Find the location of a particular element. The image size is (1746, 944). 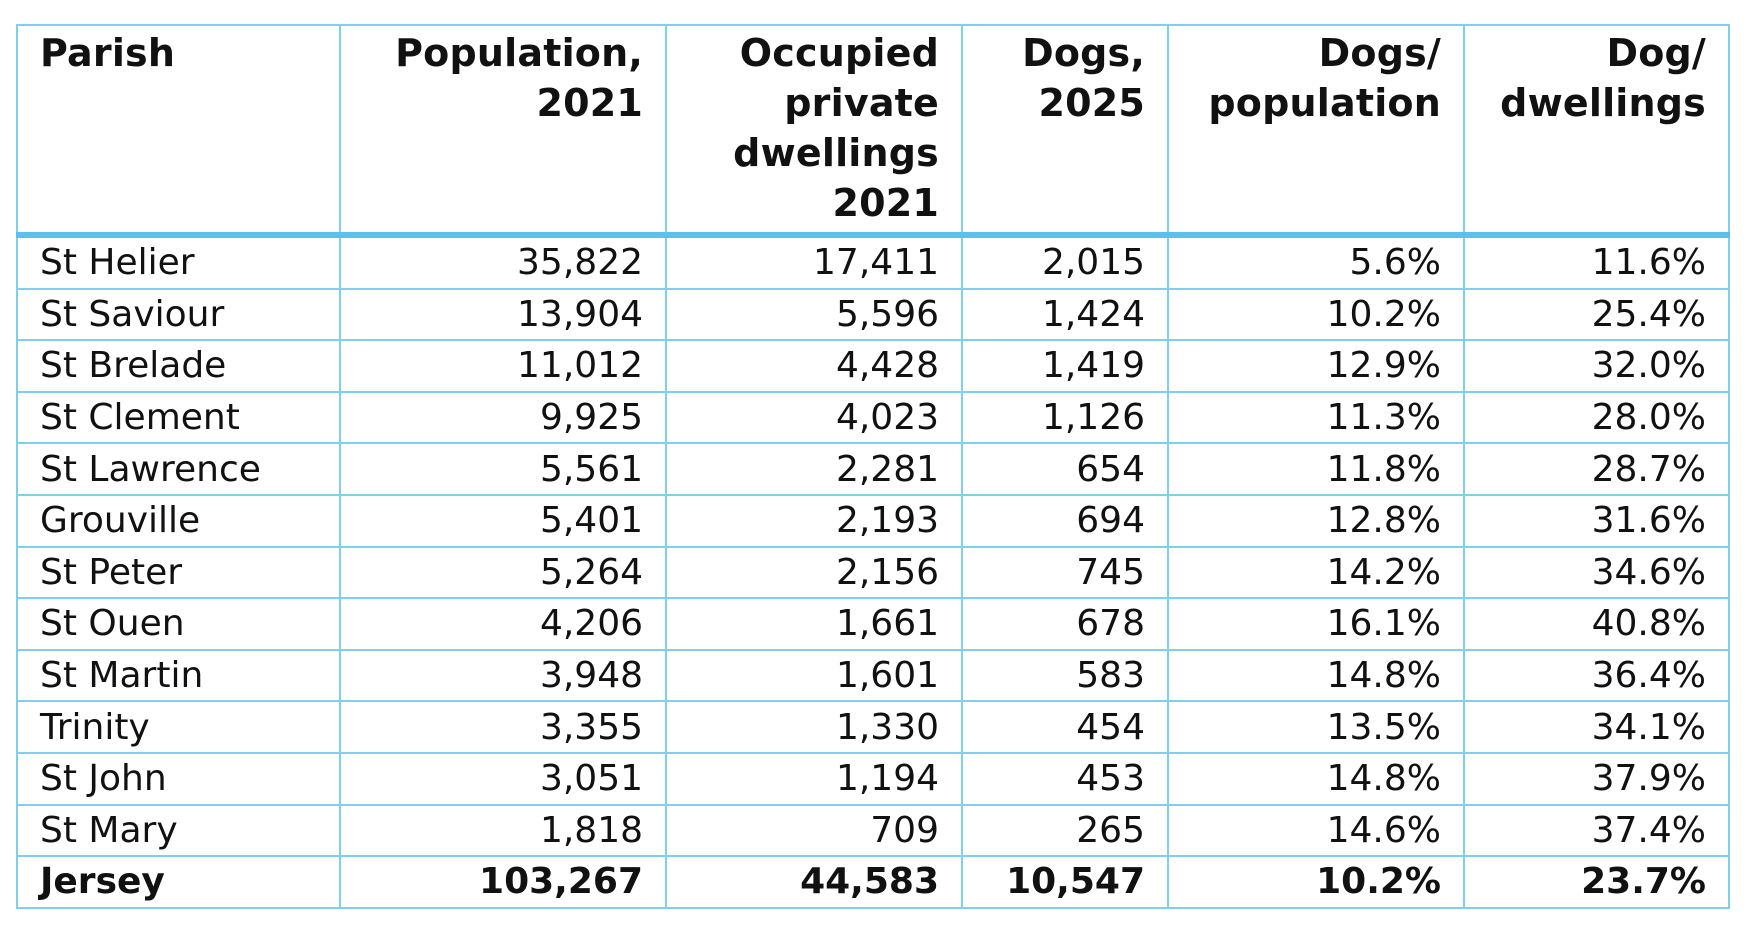

total-row: Jersey 103,267 44,583 10,547 10.2% 23.7% is located at coordinates (873, 882).